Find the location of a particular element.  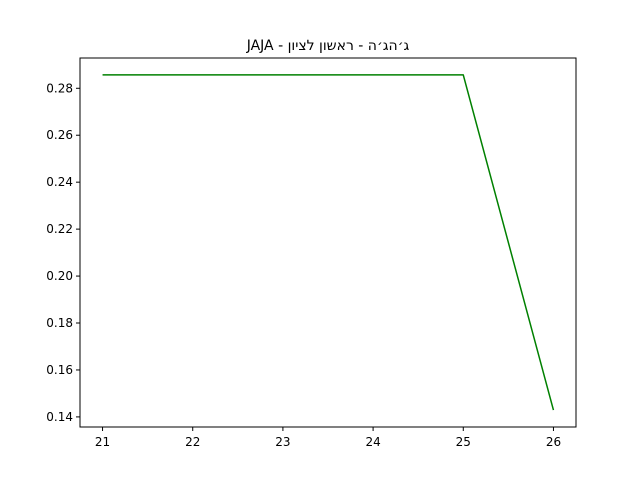

y-tick-label: 0.16 is located at coordinates (59, 370).